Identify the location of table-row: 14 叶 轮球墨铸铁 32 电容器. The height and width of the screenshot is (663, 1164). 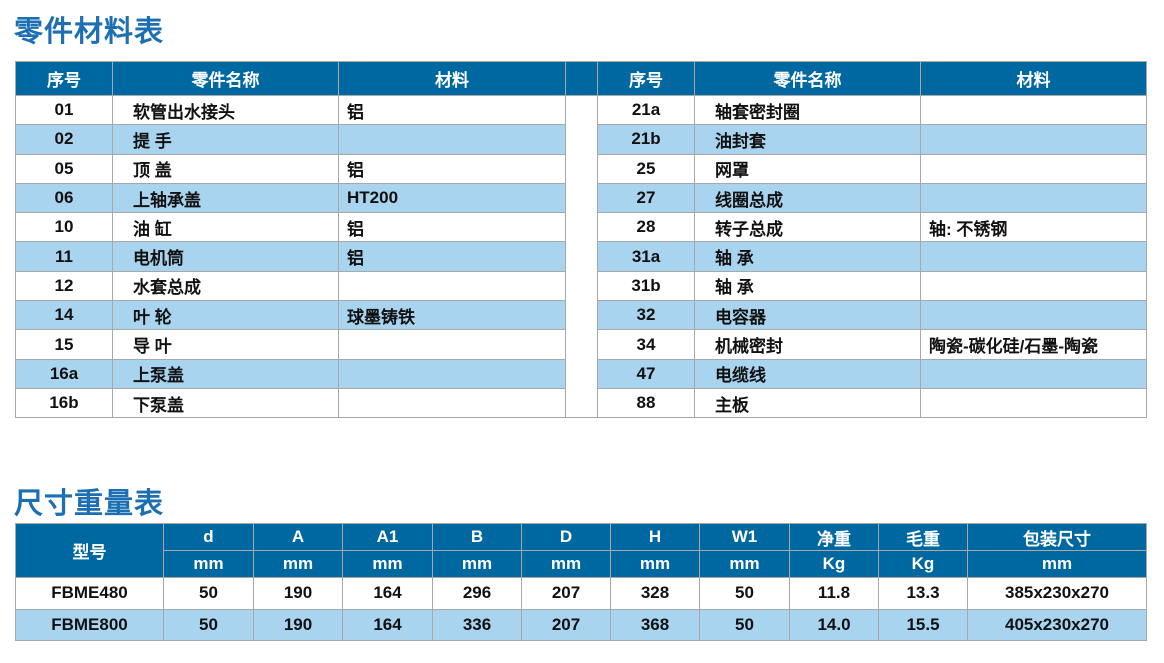
(581, 315).